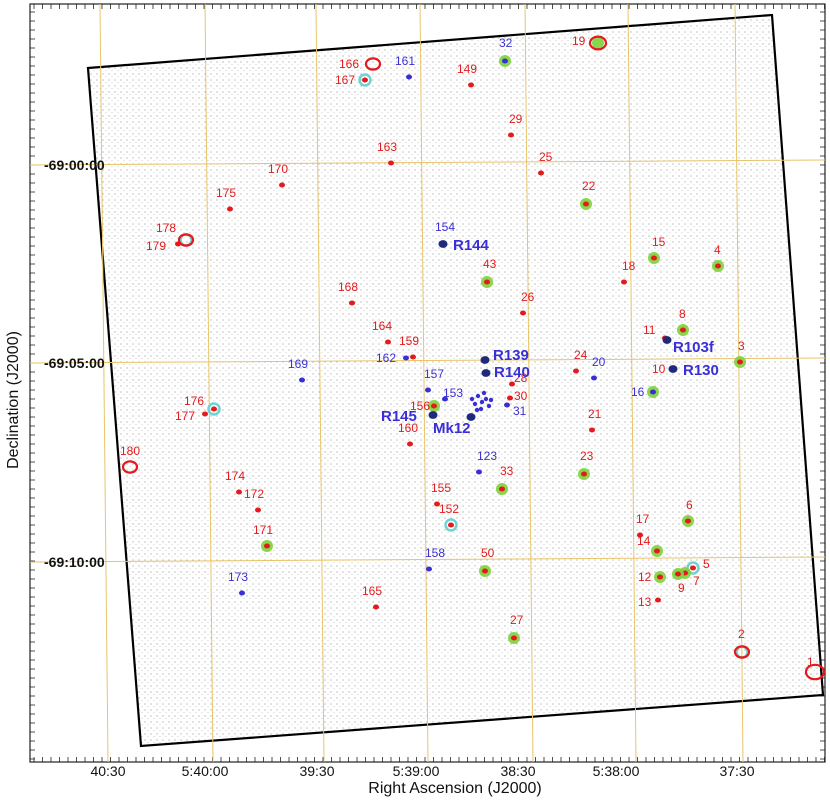 The width and height of the screenshot is (830, 802). Describe the element at coordinates (156, 246) in the screenshot. I see `source-label: 179` at that location.